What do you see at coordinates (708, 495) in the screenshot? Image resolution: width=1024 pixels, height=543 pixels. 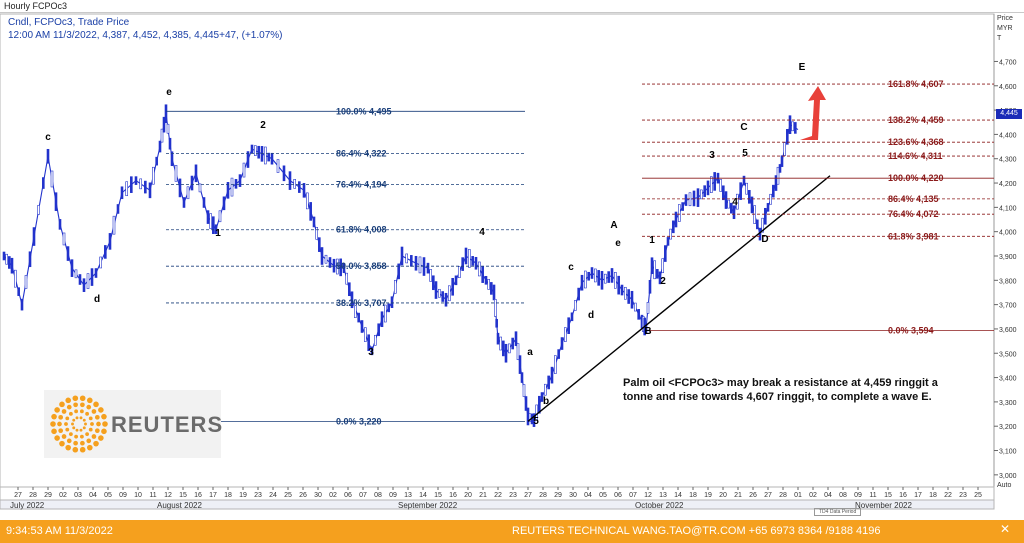 I see `x-tick-label: 19` at bounding box center [708, 495].